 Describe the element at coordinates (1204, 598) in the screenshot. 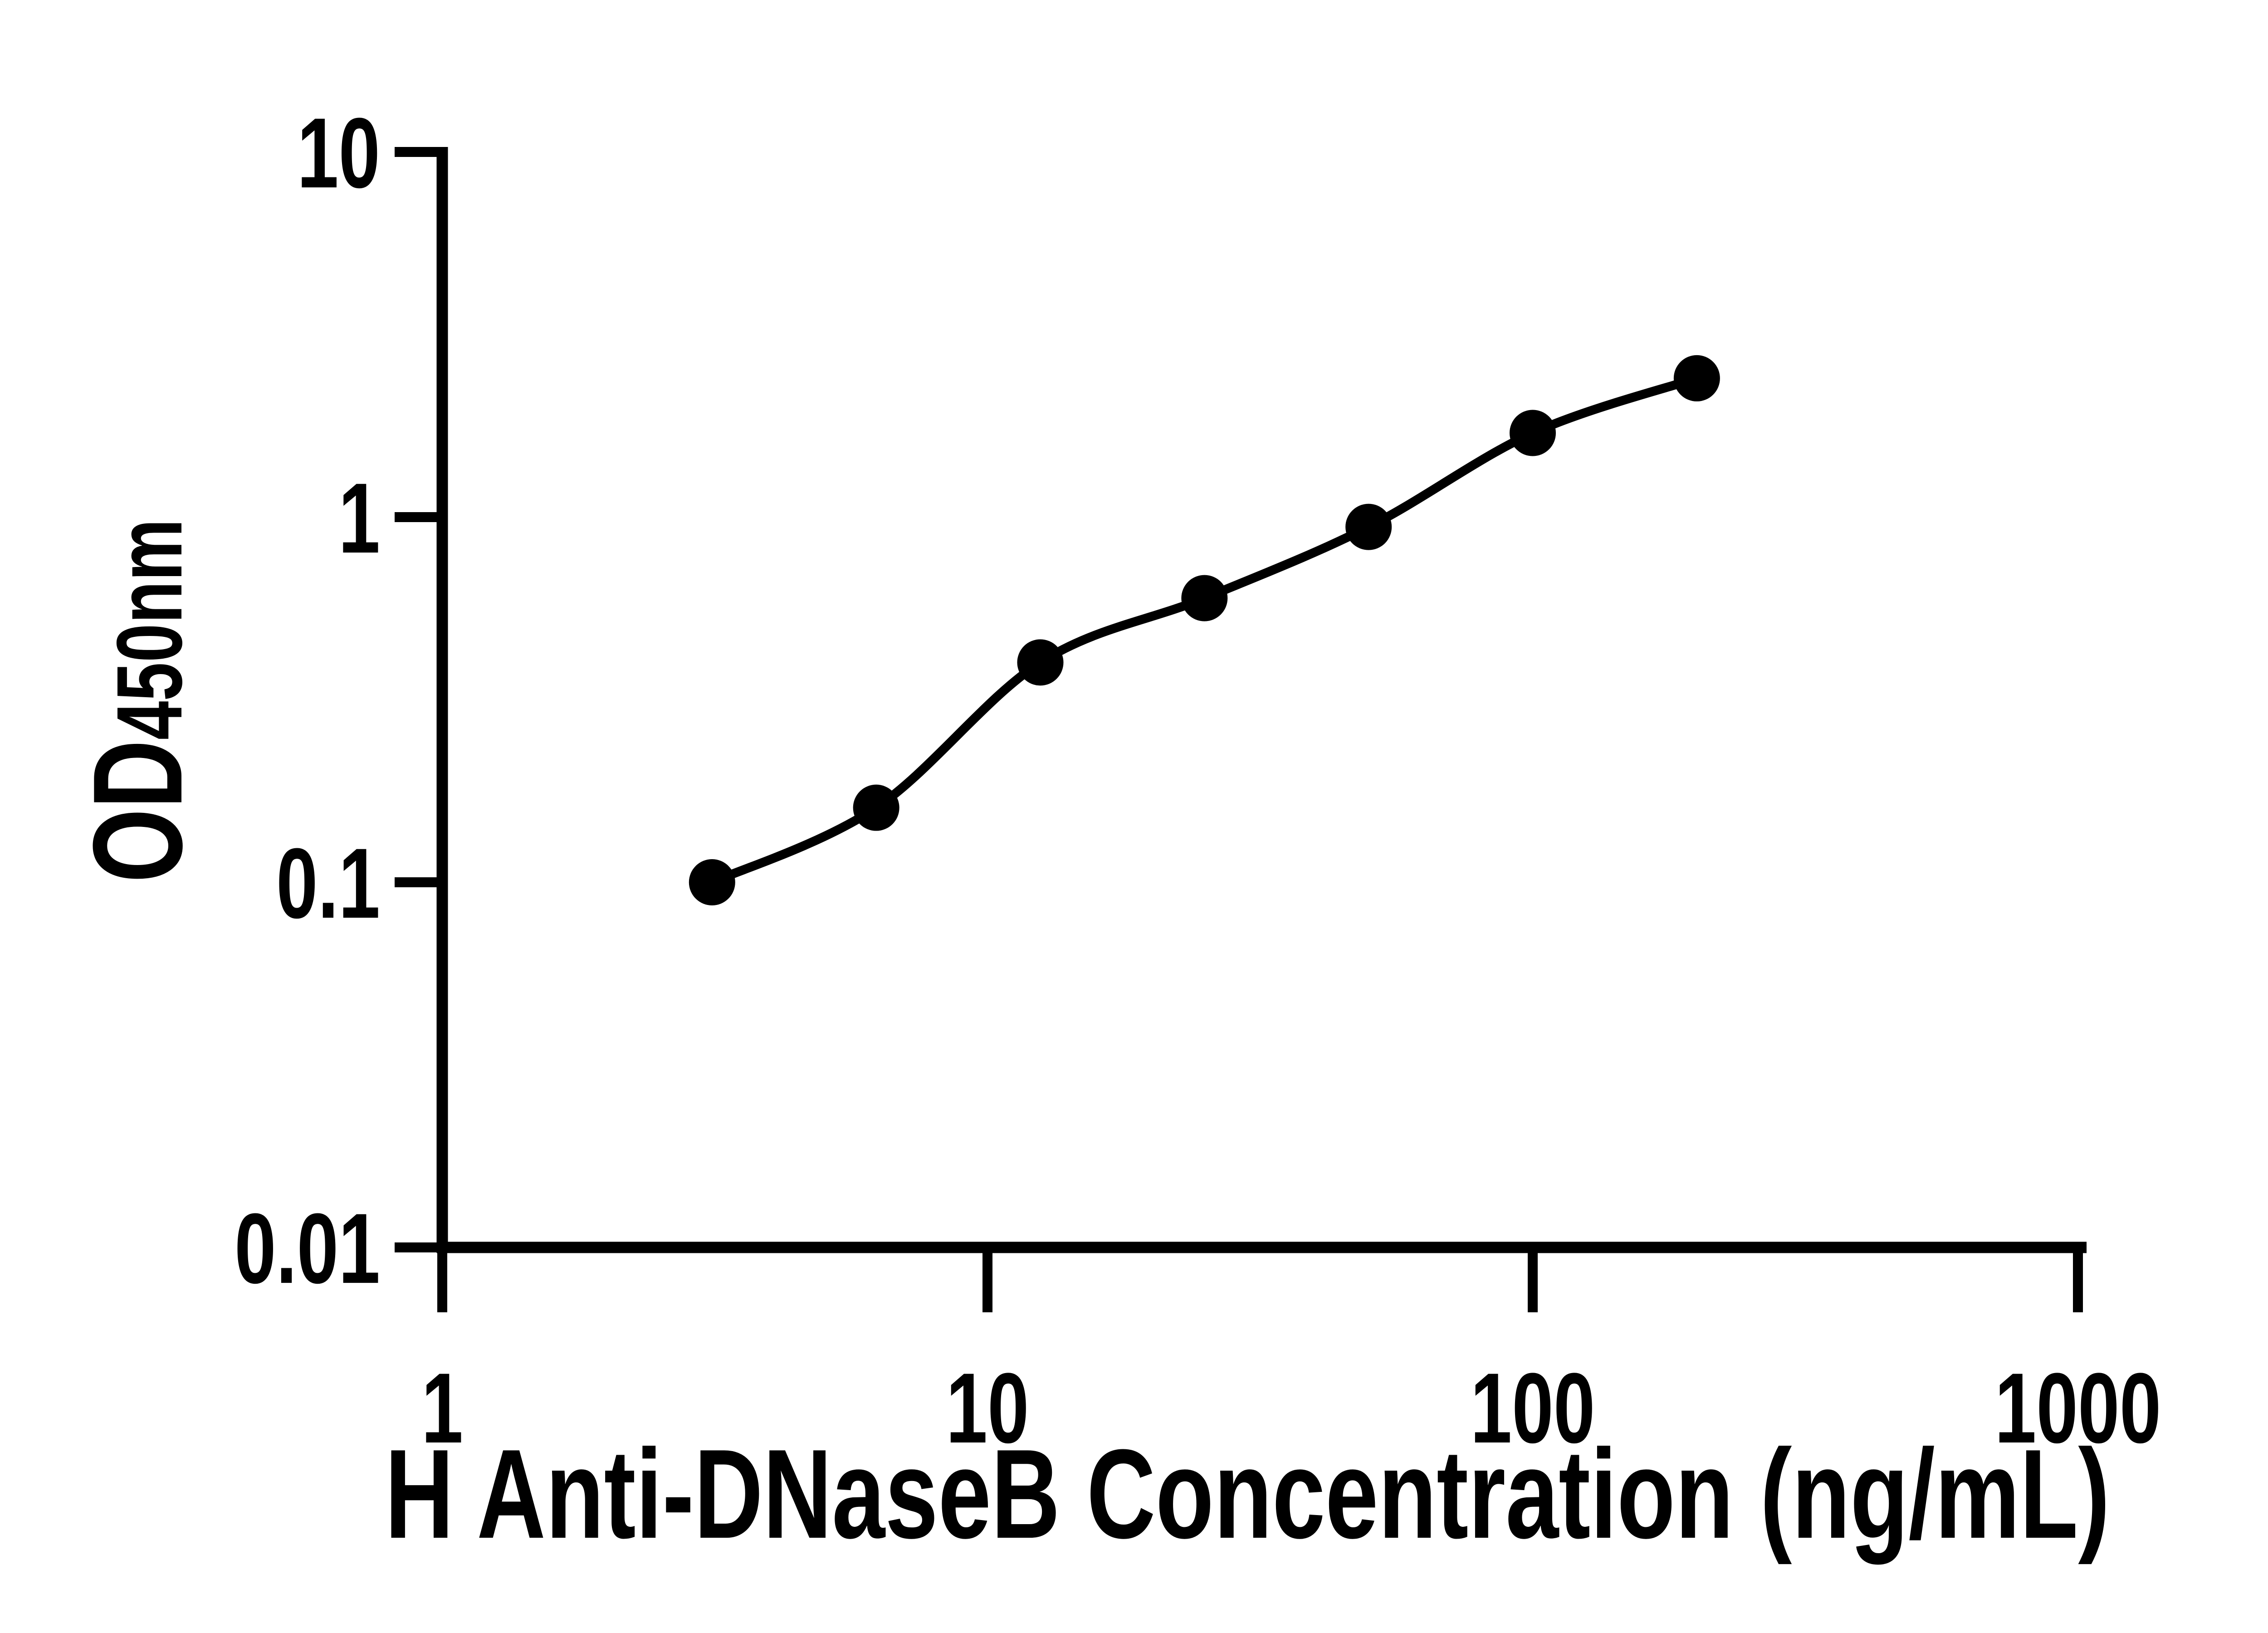

I see `data-point-25ngml` at that location.